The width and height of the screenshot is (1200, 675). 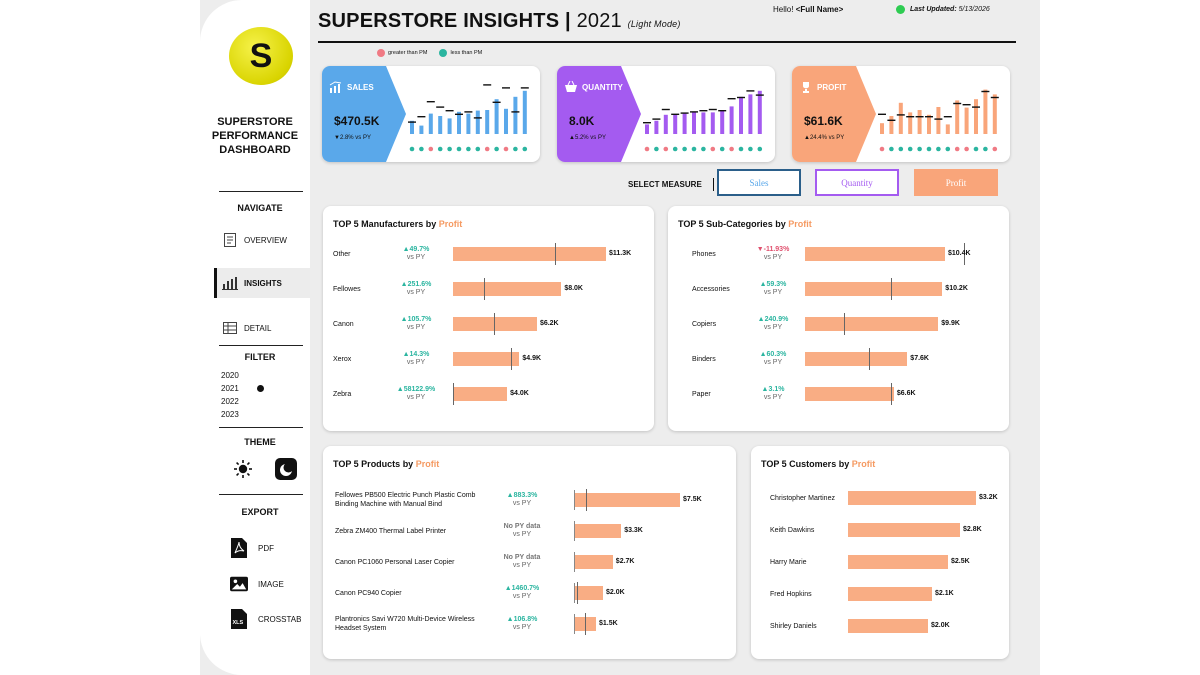 What do you see at coordinates (532, 358) in the screenshot?
I see `bar-value-label: $4.9K` at bounding box center [532, 358].